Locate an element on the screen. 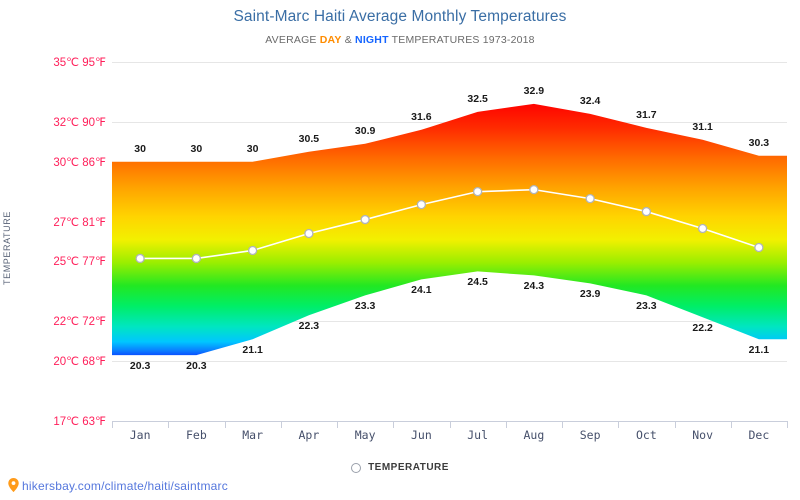  x-axis-label: Jan is located at coordinates (140, 435).